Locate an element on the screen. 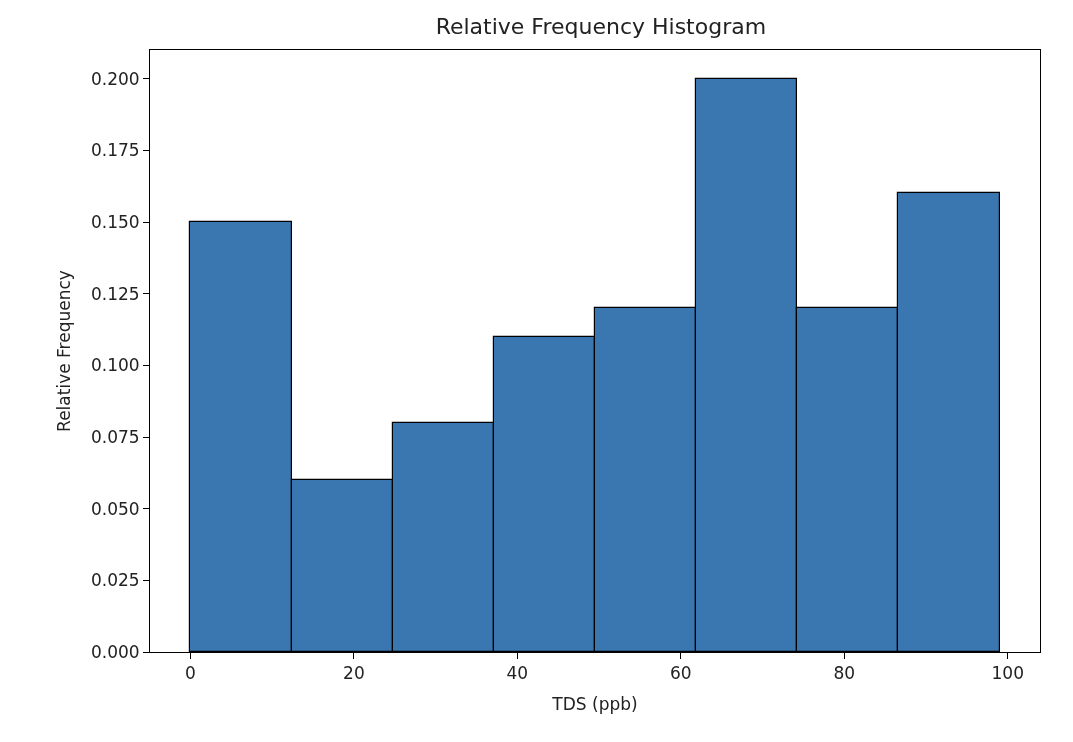  x-tick-label: 20 is located at coordinates (354, 673).